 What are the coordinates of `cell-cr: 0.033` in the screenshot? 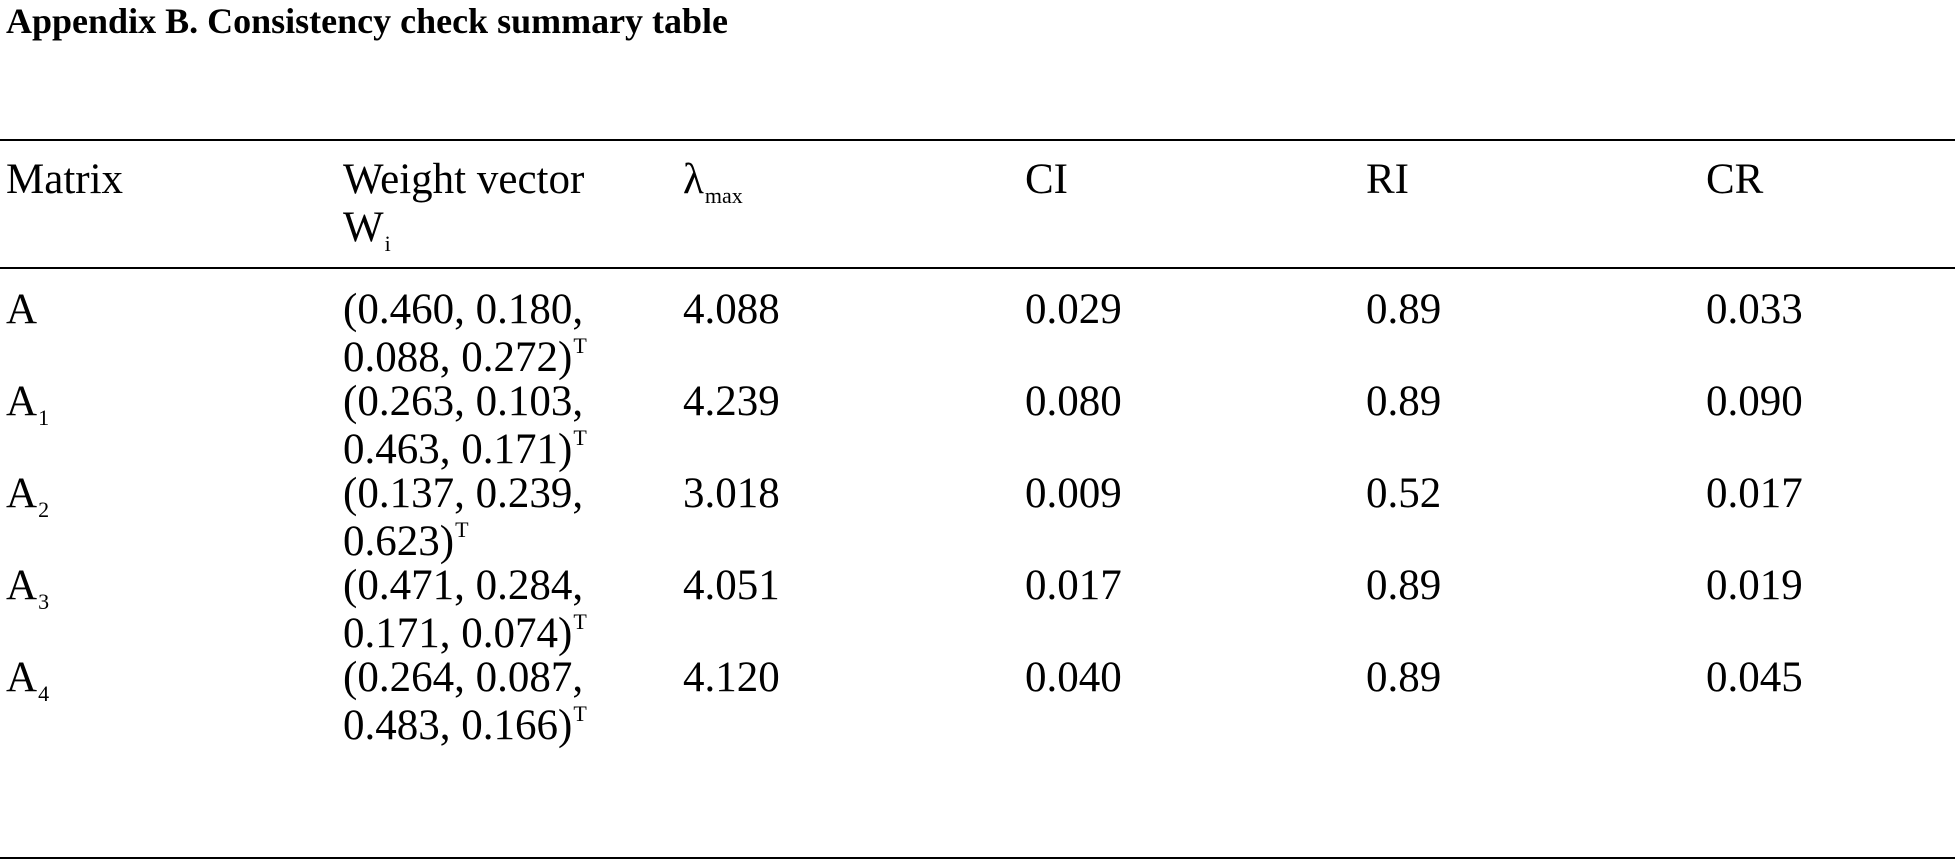 It's located at (1754, 309).